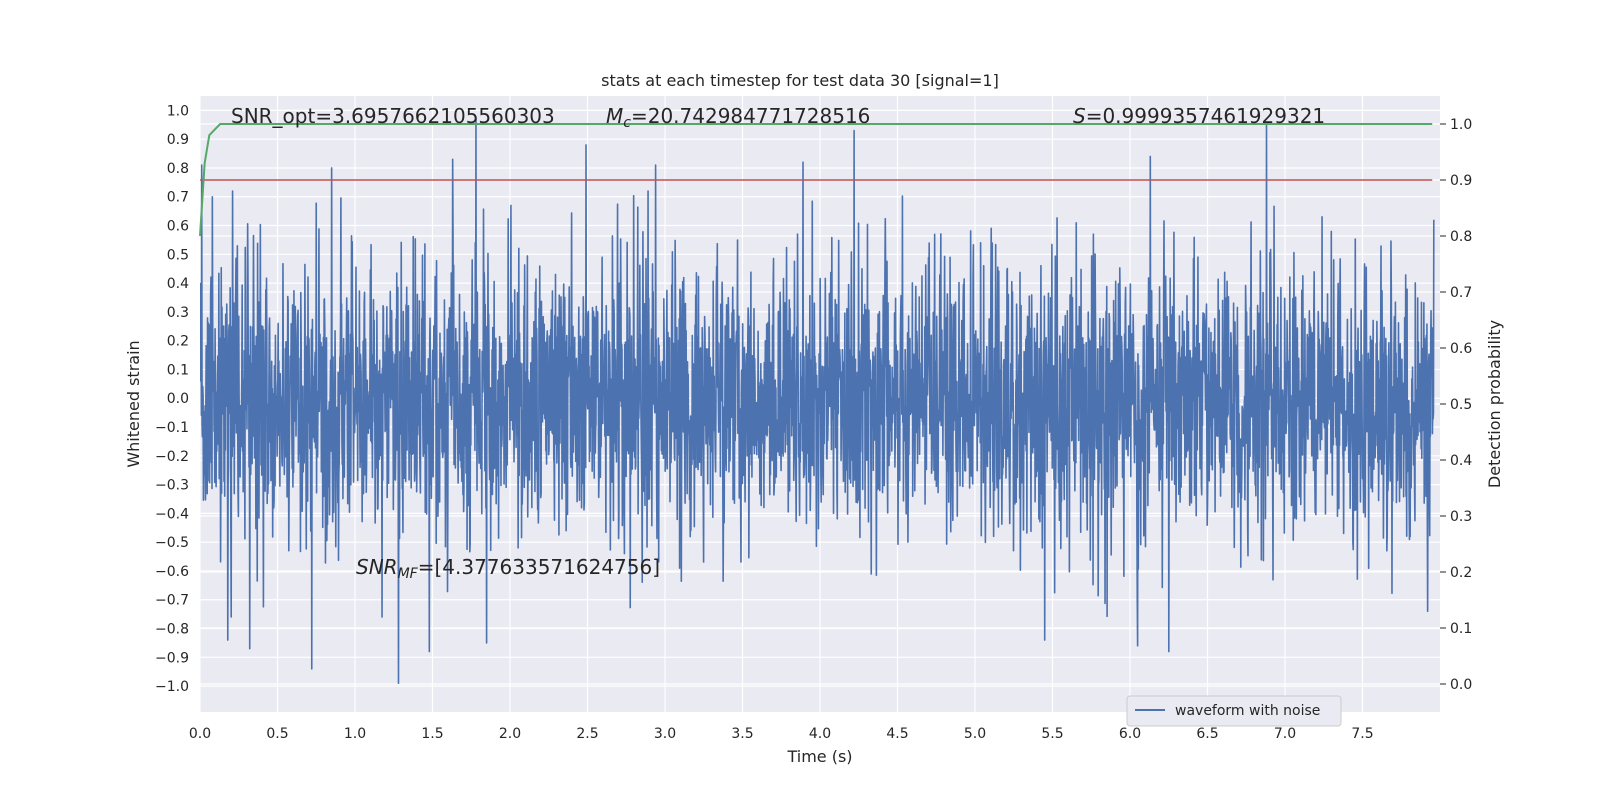 Image resolution: width=1600 pixels, height=800 pixels. I want to click on annotation-chirp-mass-symbol: M, so click(614, 116).